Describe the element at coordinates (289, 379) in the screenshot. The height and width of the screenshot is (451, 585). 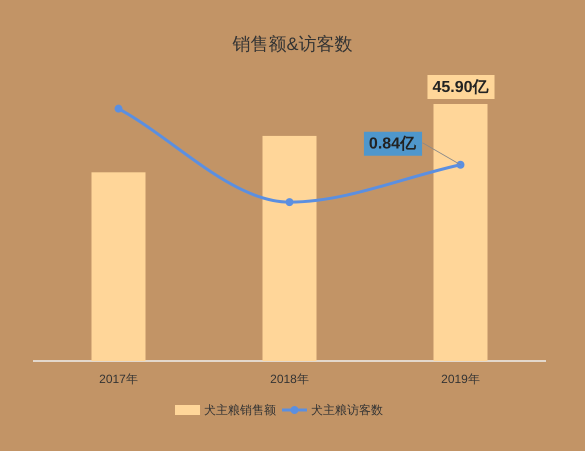
I see `x-tick-label: 2018年` at that location.